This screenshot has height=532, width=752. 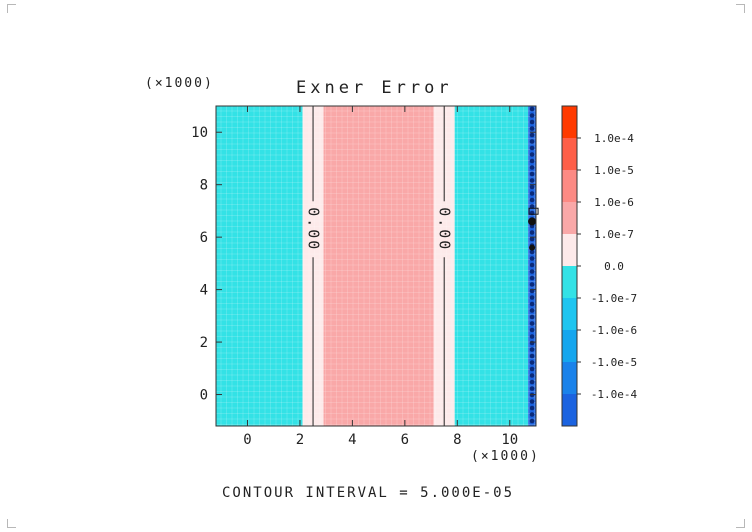 What do you see at coordinates (204, 238) in the screenshot?
I see `y-tick-label: 6` at bounding box center [204, 238].